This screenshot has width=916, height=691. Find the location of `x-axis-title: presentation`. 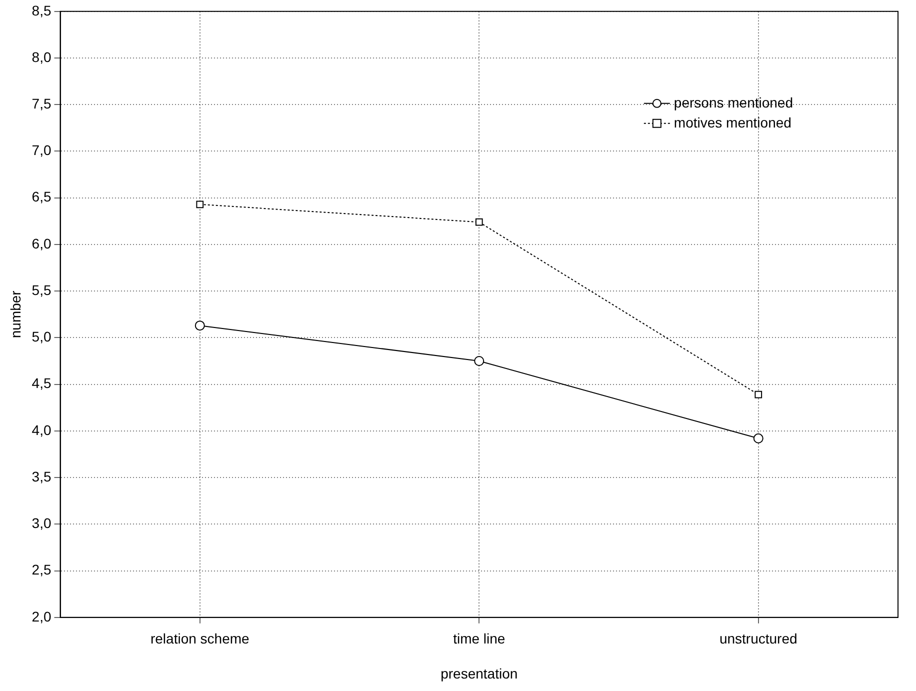

x-axis-title: presentation is located at coordinates (479, 673).